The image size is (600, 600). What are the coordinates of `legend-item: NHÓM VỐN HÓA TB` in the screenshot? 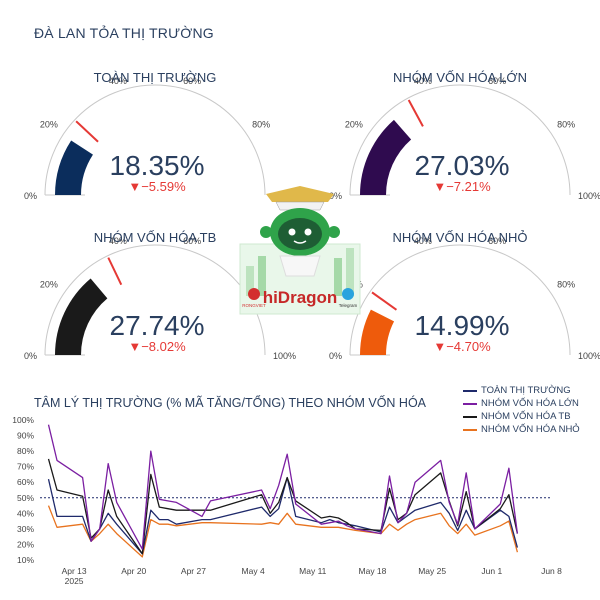 It's located at (521, 416).